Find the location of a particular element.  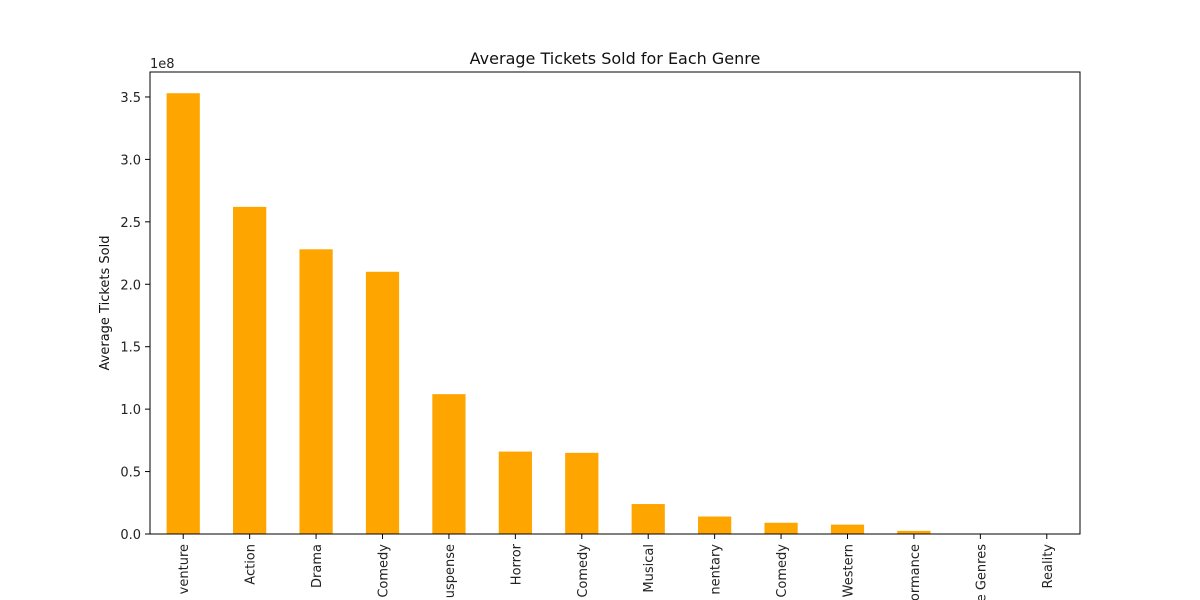

y-tick-label: 2.0 is located at coordinates (130, 285).